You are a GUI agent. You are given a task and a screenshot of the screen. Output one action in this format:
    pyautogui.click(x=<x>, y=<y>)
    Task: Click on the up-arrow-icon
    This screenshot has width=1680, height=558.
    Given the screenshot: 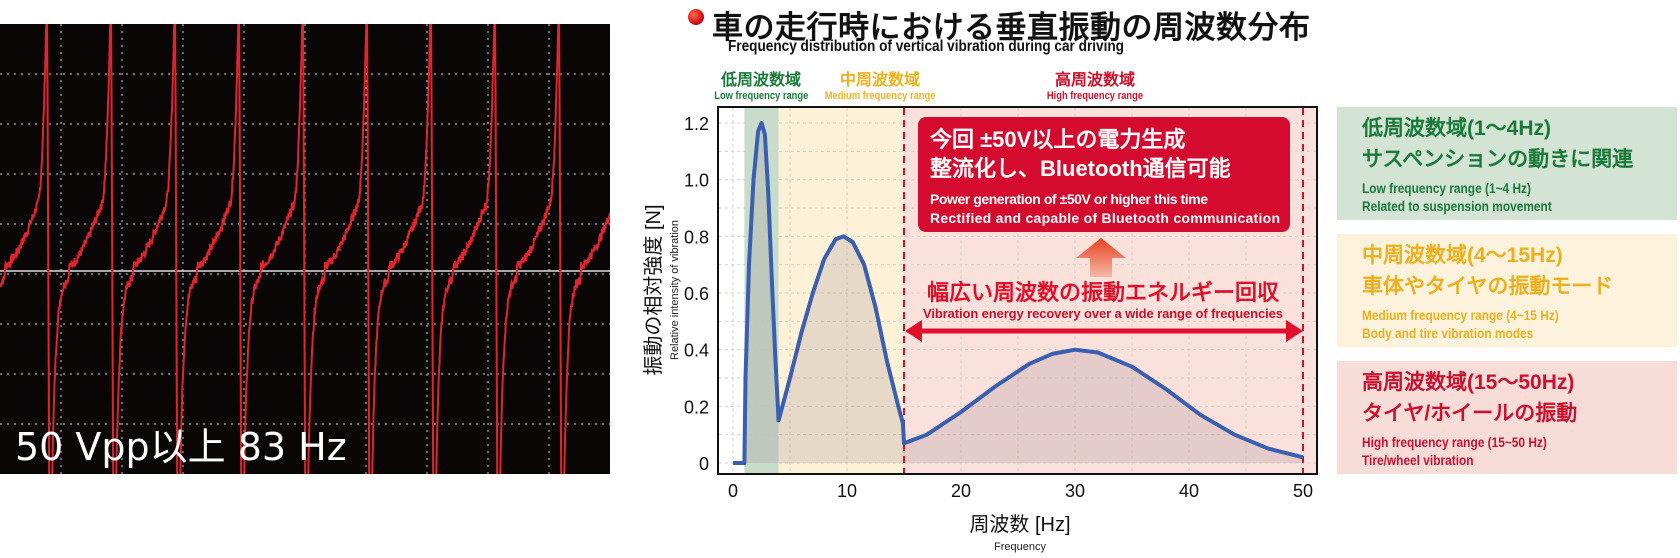 What is the action you would take?
    pyautogui.click(x=1101, y=257)
    